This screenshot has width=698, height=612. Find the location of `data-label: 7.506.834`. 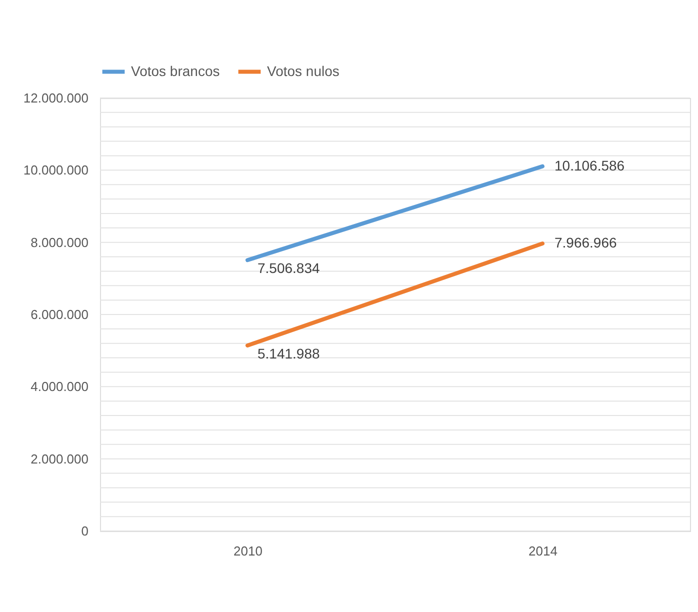

data-label: 7.506.834 is located at coordinates (289, 268).